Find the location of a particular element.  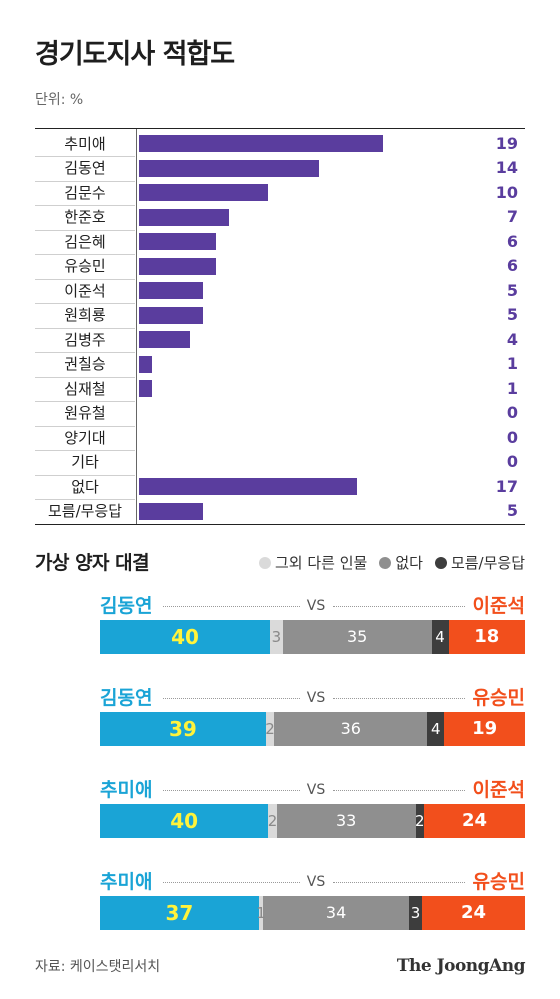

legend-item: 모름/무응답 is located at coordinates (479, 563).